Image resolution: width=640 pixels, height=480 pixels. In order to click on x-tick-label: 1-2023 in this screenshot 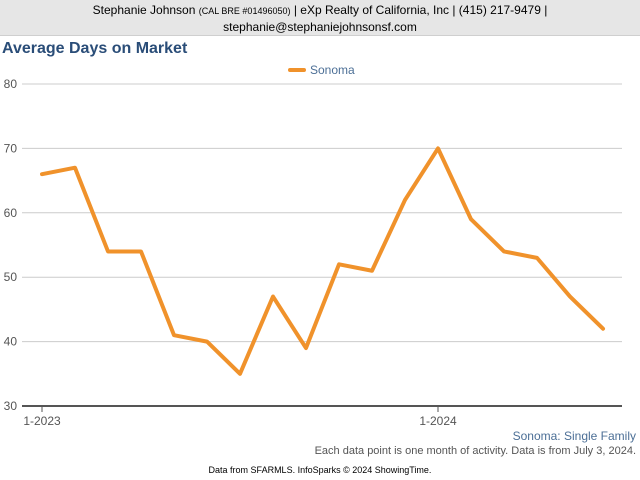, I will do `click(42, 421)`.